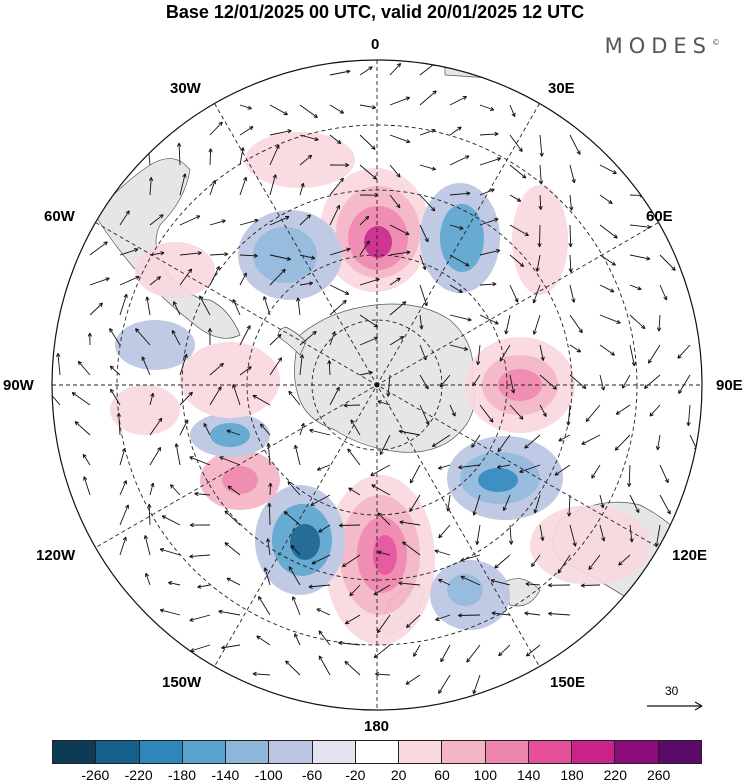 The height and width of the screenshot is (783, 750). Describe the element at coordinates (658, 775) in the screenshot. I see `colorbar-tick-label: 260` at that location.